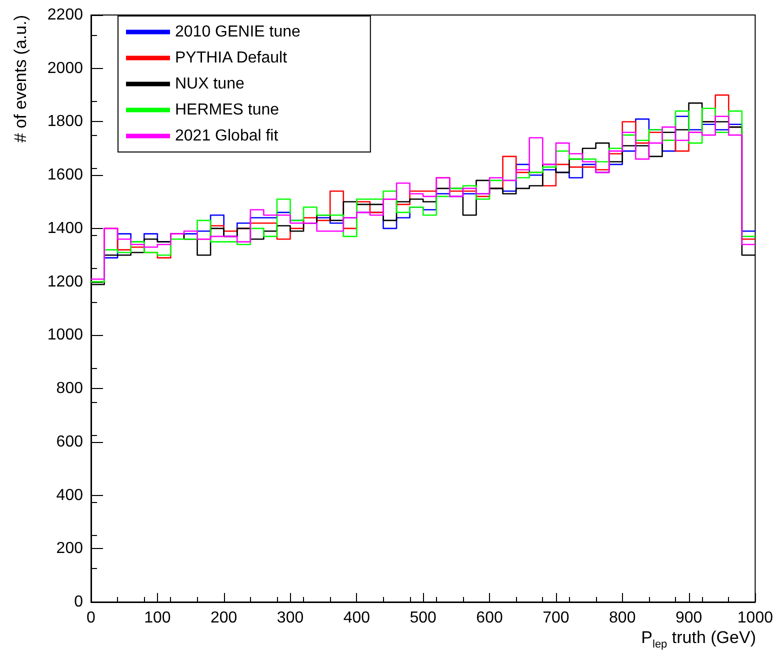 The height and width of the screenshot is (658, 776). What do you see at coordinates (65, 68) in the screenshot?
I see `y-tick-label: 2000` at bounding box center [65, 68].